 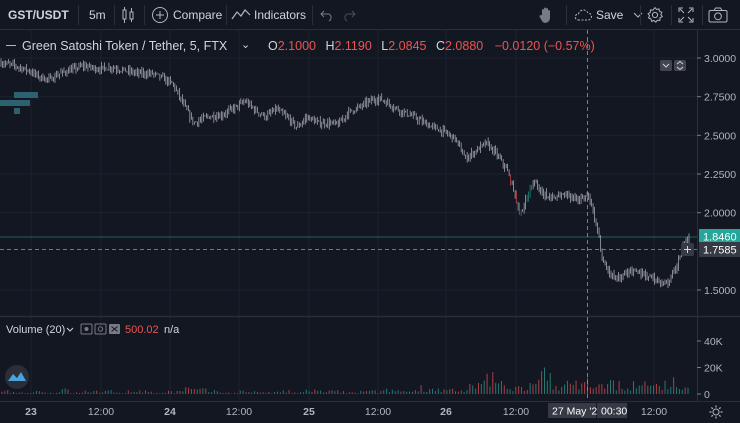 I want to click on indicators-label: Indicators, so click(x=280, y=15).